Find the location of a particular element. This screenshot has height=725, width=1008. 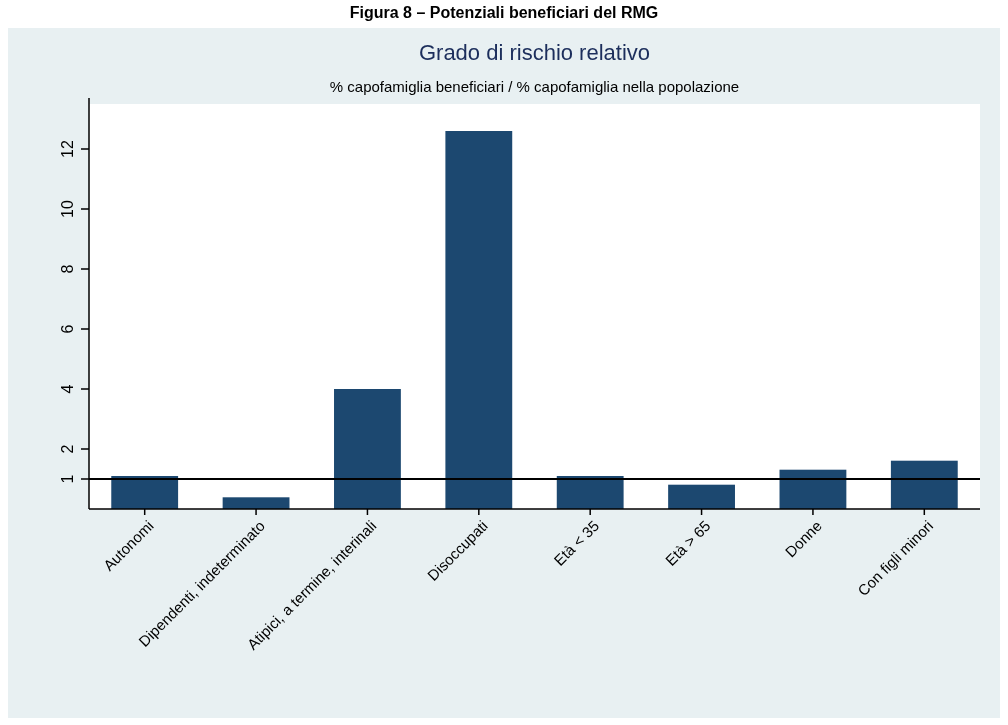

y-tick-label: 2 is located at coordinates (67, 449).